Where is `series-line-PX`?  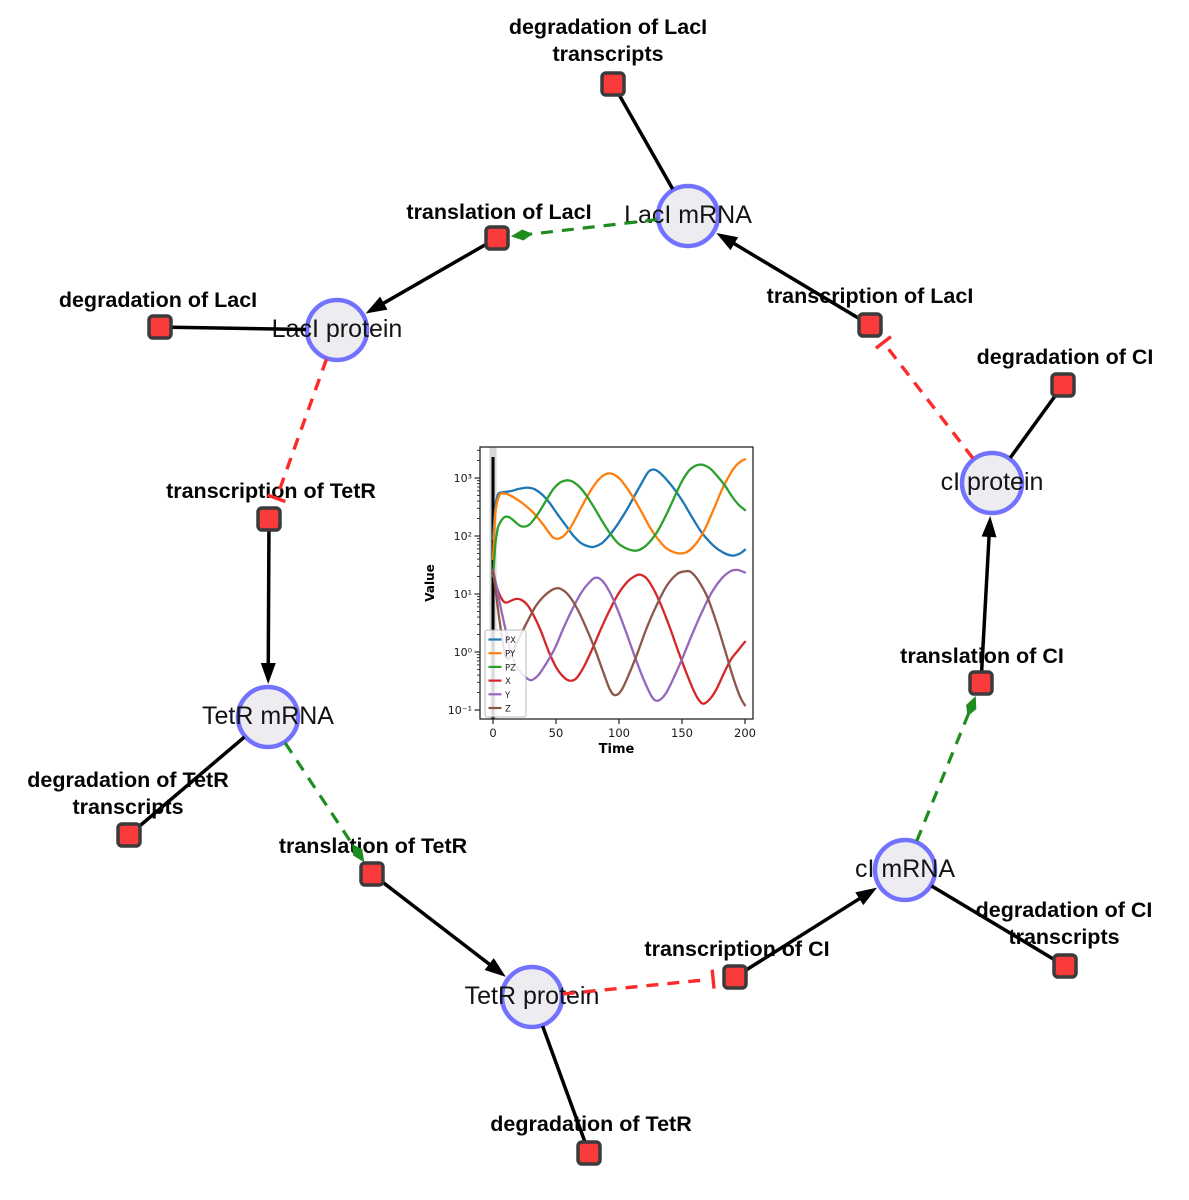 series-line-PX is located at coordinates (619, 512).